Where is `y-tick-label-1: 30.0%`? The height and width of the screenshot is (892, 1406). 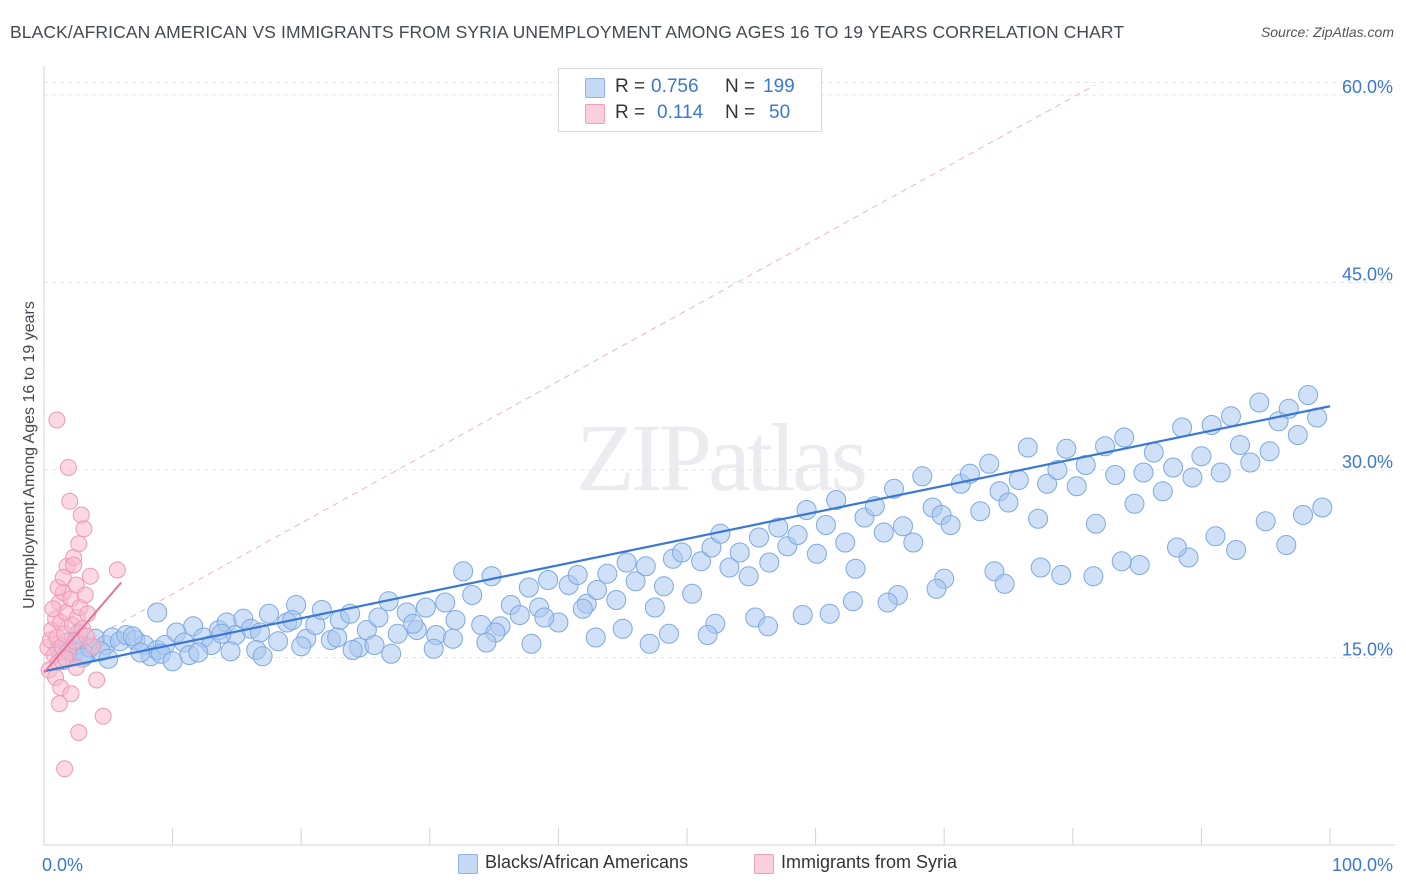
y-tick-label-1: 30.0% is located at coordinates (1367, 462).